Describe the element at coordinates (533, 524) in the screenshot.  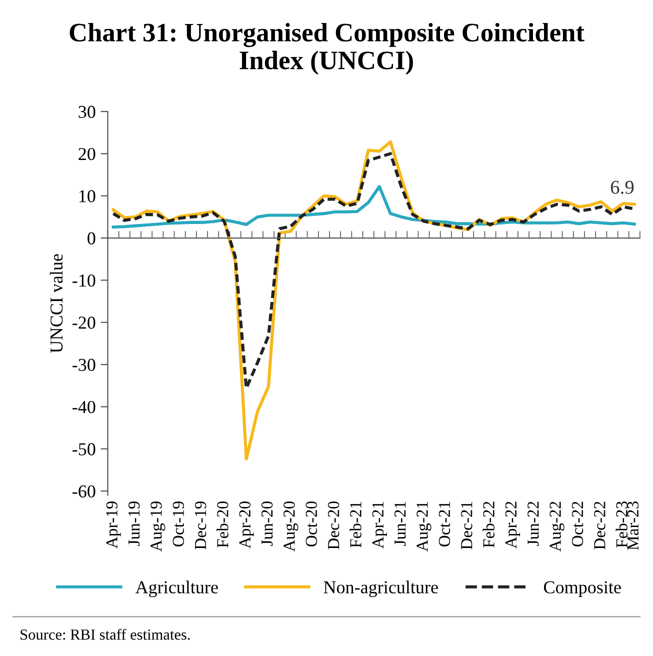
I see `x-tick-label: Jun-22` at that location.